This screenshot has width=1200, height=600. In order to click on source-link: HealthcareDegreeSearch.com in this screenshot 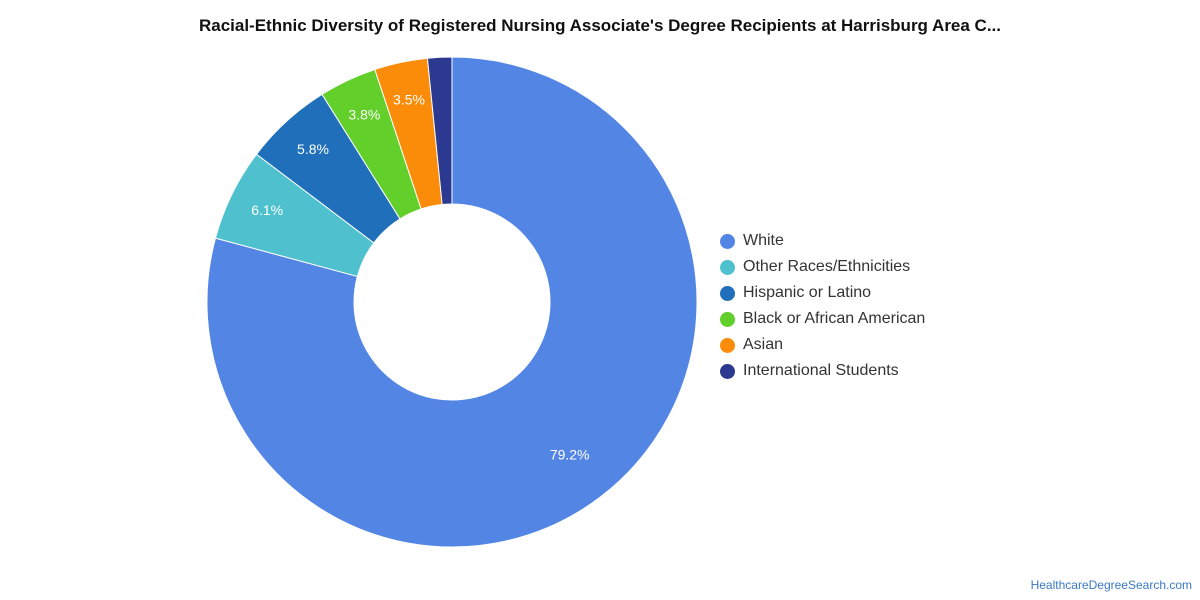, I will do `click(1111, 585)`.